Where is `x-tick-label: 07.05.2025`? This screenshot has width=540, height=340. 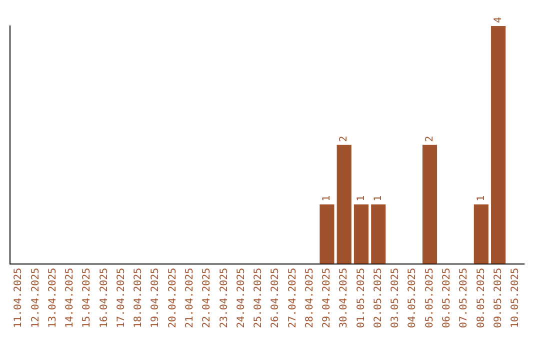 x-tick-label: 07.05.2025 is located at coordinates (464, 298).